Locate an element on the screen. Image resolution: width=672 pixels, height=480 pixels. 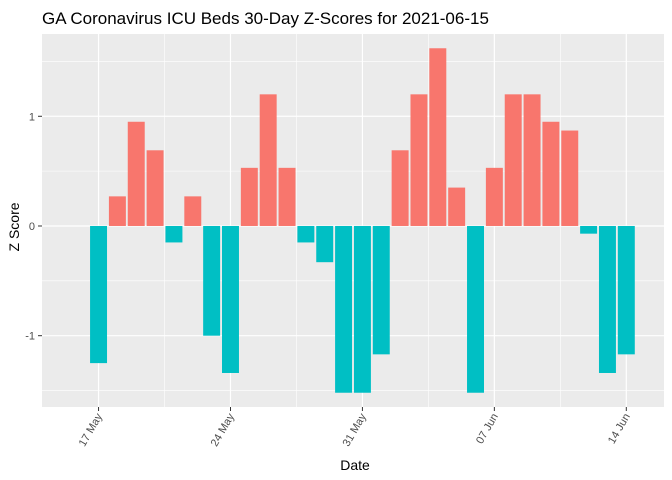
x-tick-label: 07 Jun is located at coordinates (487, 429).